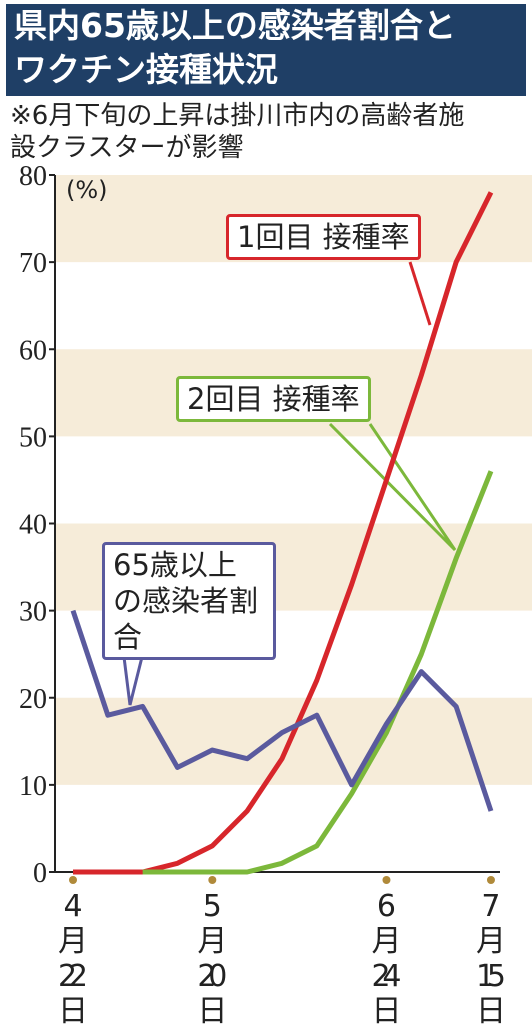 The height and width of the screenshot is (1024, 532). I want to click on x-tick-label: 7 月 15 日, so click(491, 956).